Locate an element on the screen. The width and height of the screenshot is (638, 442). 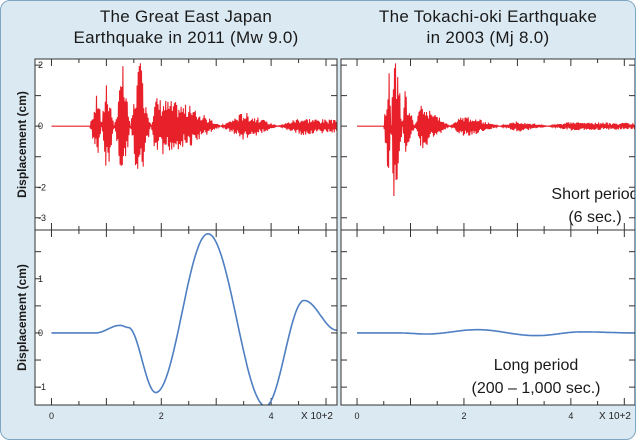
panel-title-1-line-0: The Tokachi-oki Earthquake is located at coordinates (488, 16).